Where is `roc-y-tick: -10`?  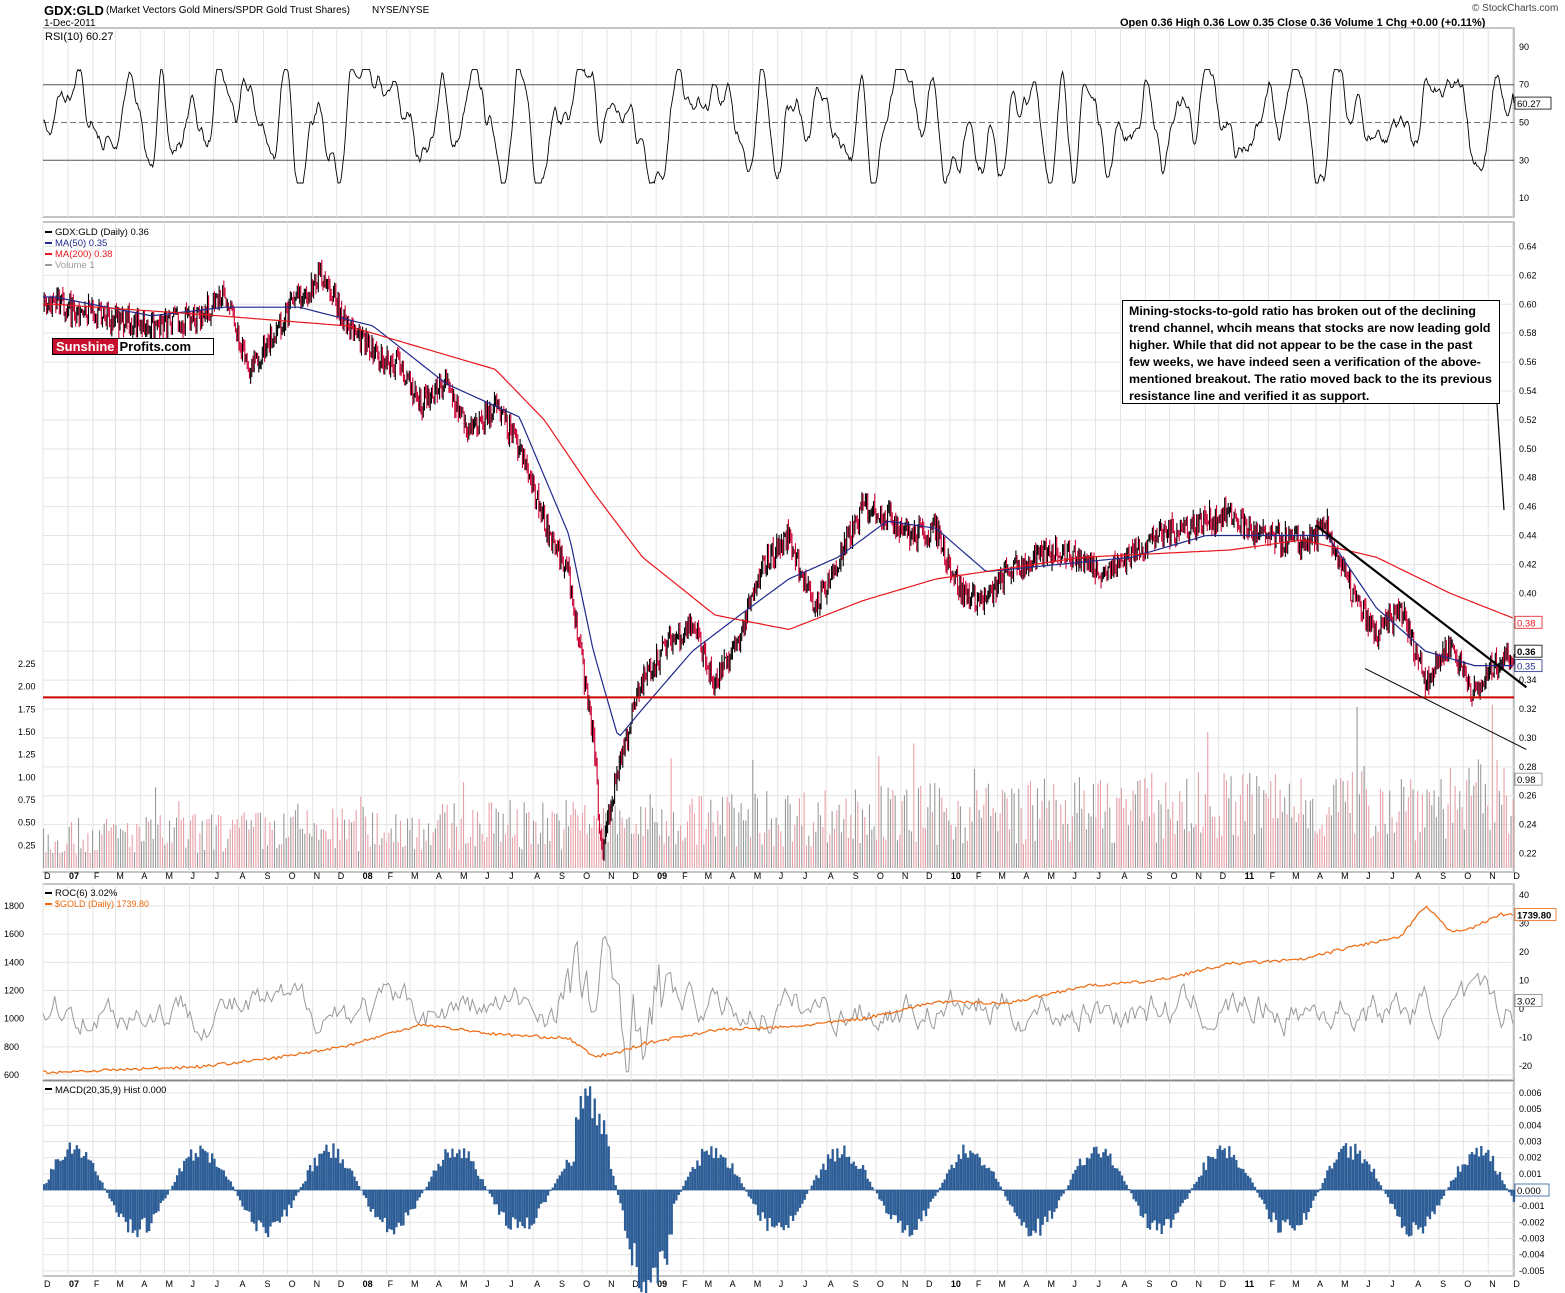
roc-y-tick: -10 is located at coordinates (1525, 1038).